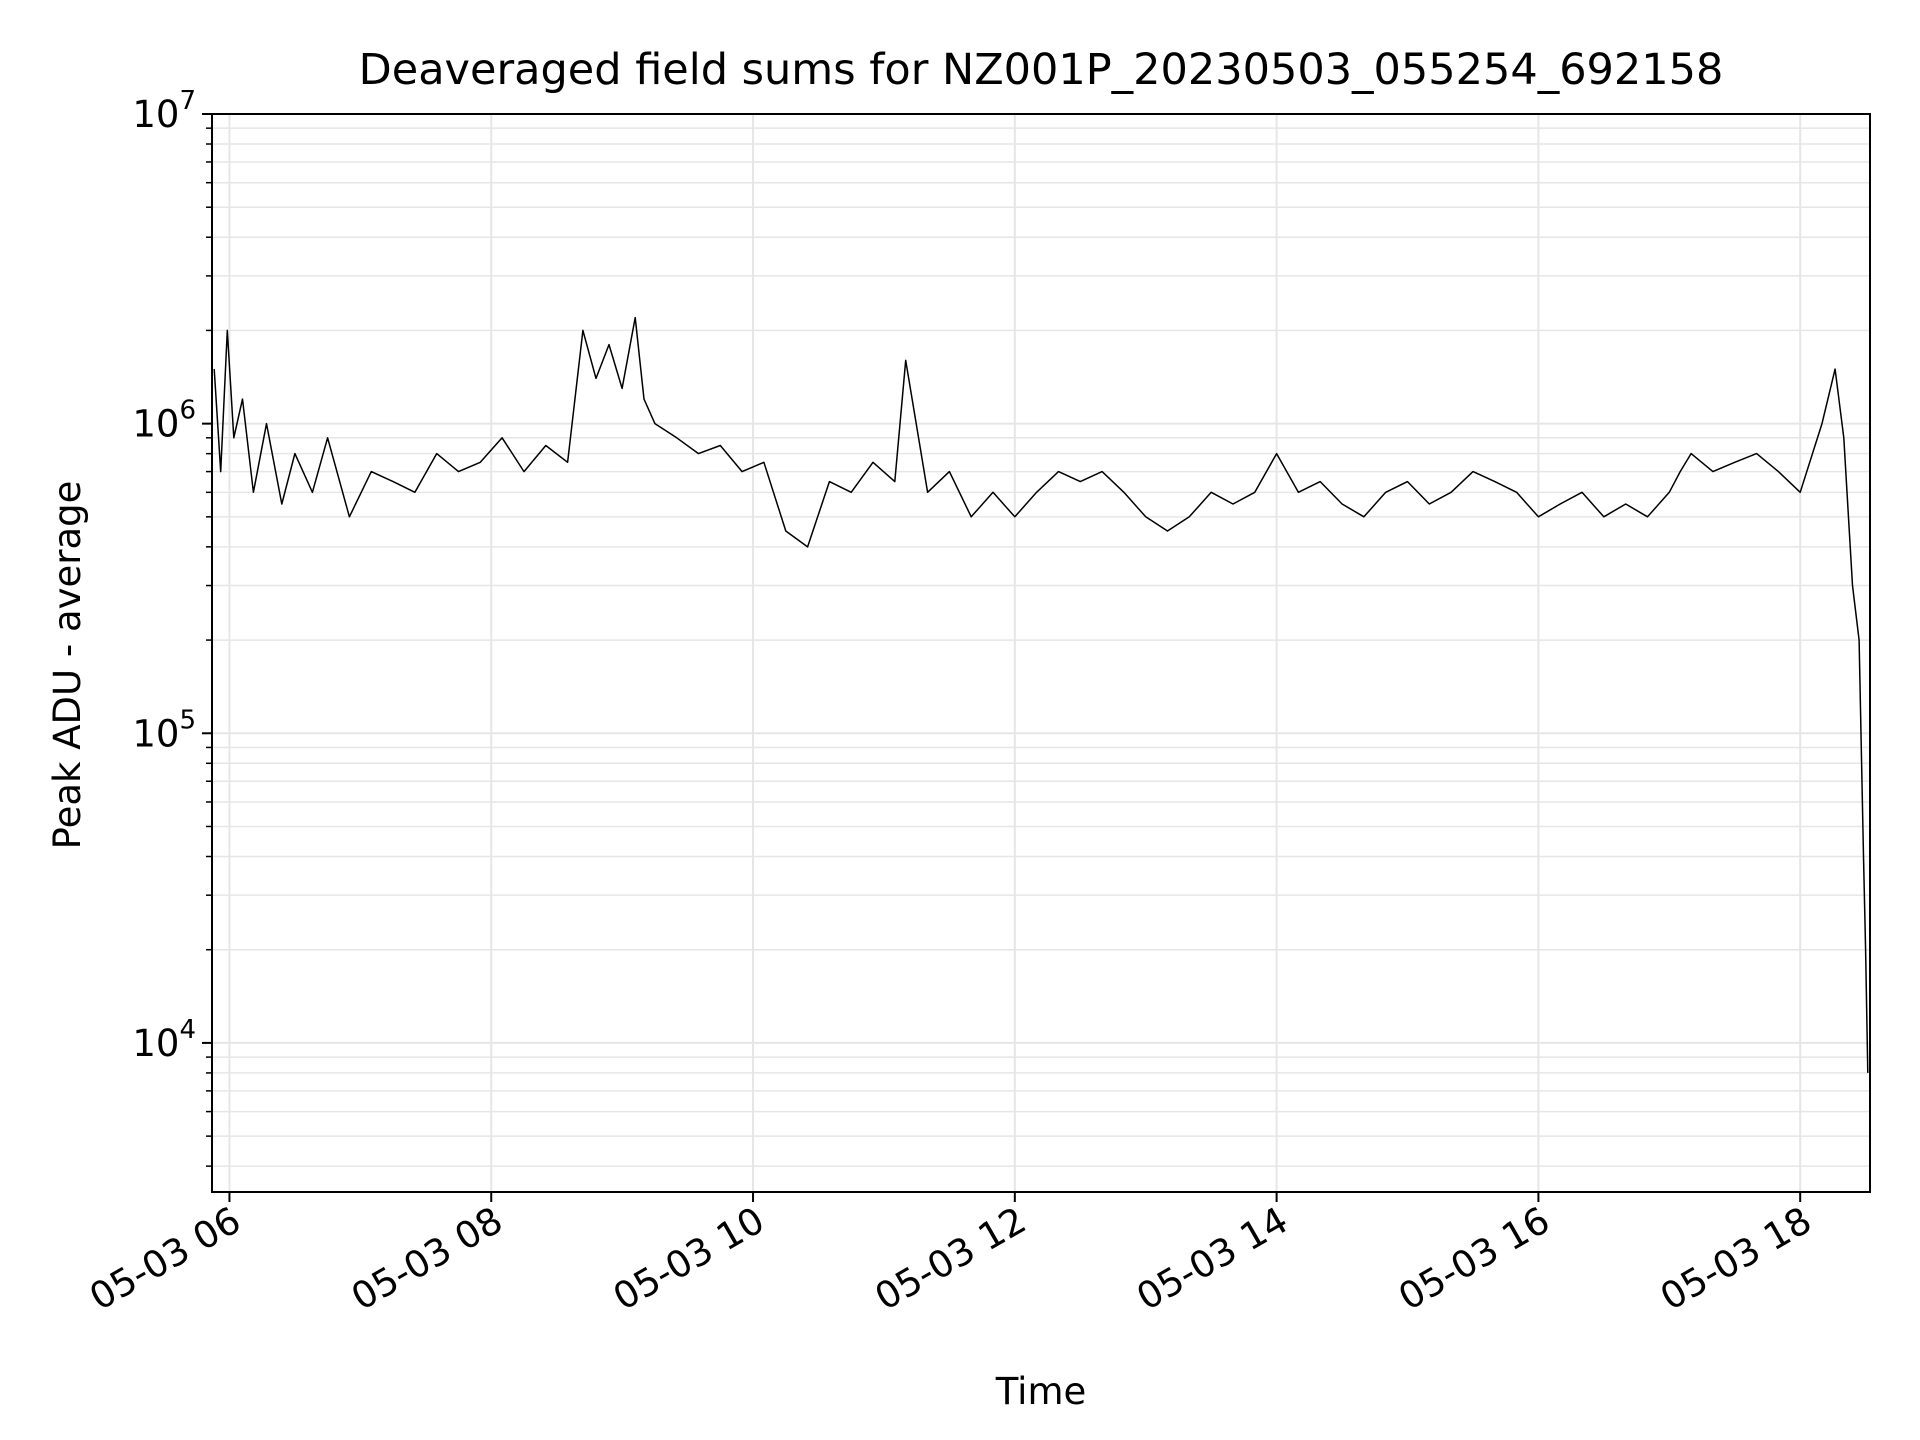 The height and width of the screenshot is (1440, 1920). I want to click on y-tick-exponent: 4, so click(187, 1030).